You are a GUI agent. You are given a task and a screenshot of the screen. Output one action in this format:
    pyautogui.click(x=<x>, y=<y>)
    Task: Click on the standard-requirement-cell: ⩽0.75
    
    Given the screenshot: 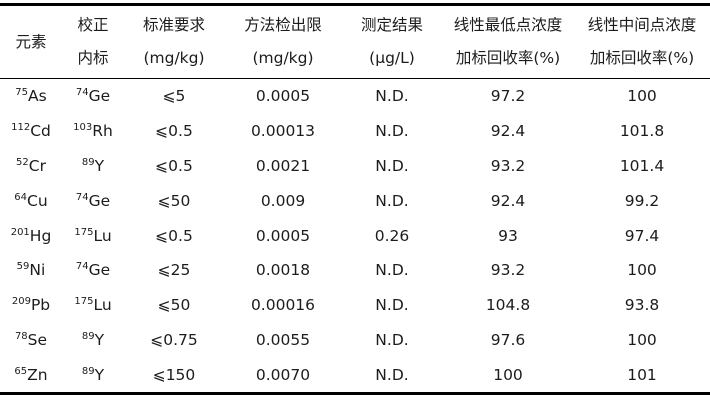 What is the action you would take?
    pyautogui.click(x=174, y=339)
    